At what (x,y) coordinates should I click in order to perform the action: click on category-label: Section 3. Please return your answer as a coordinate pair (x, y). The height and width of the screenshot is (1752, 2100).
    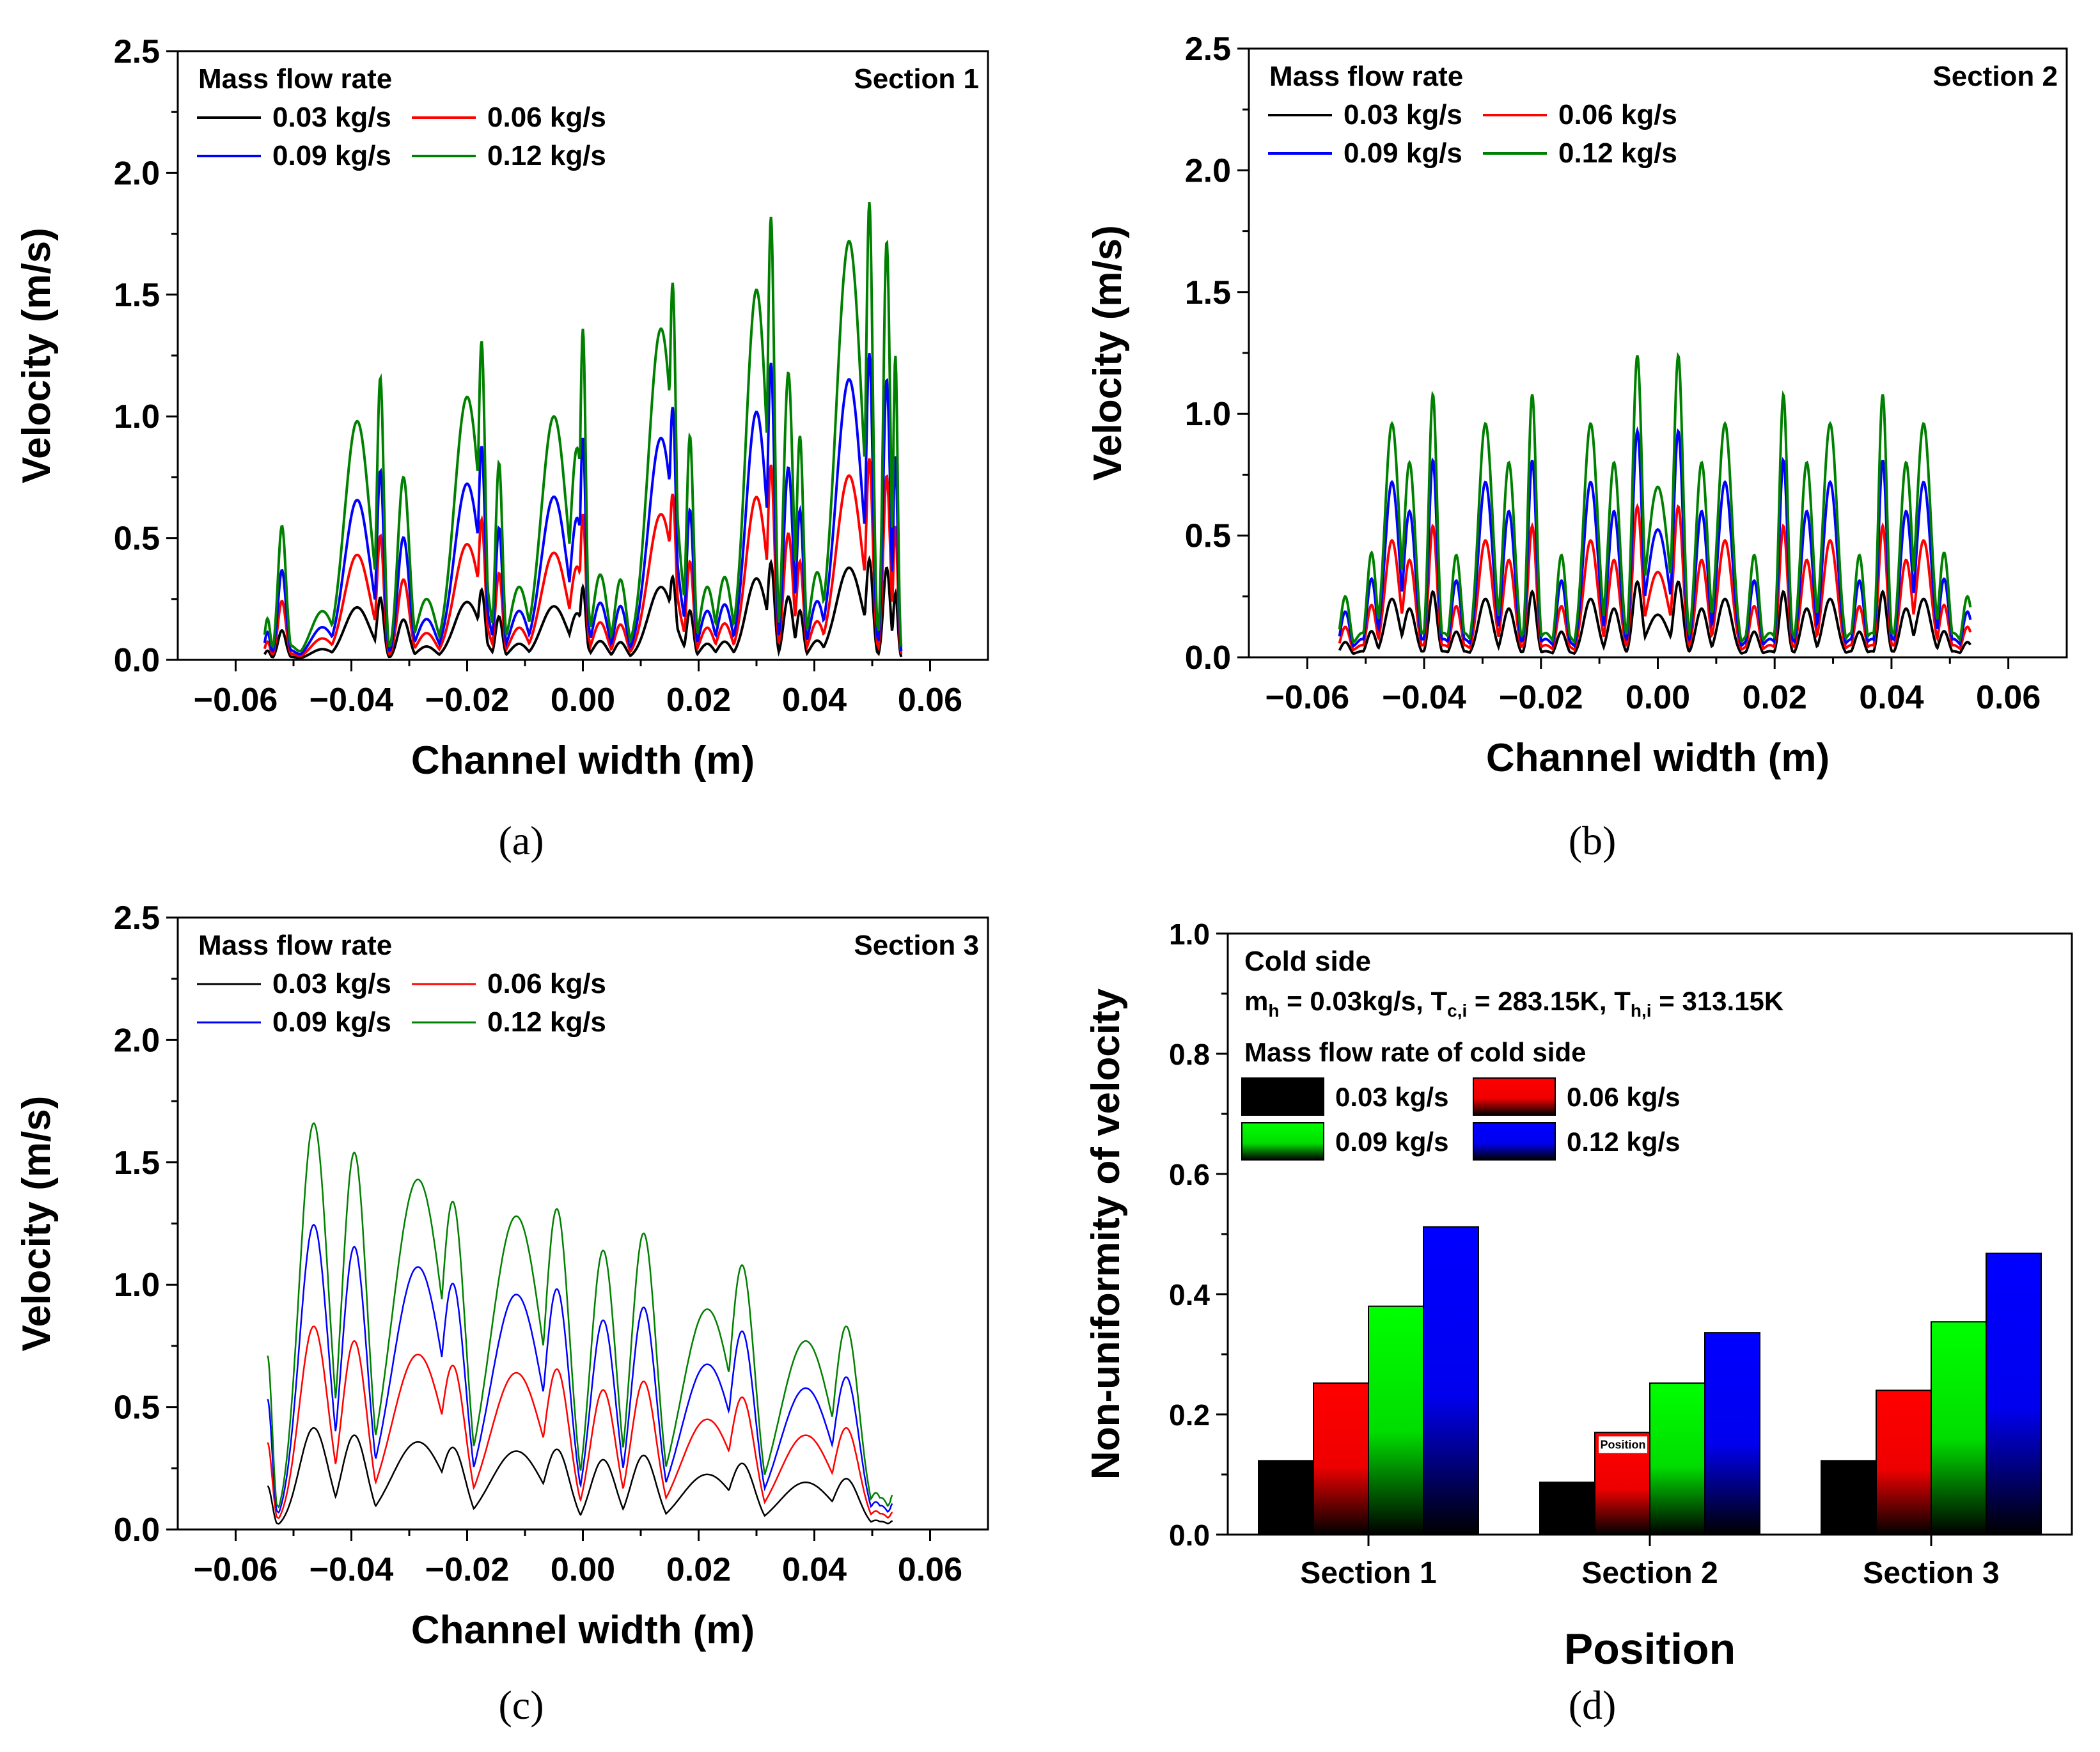
    Looking at the image, I should click on (1931, 1573).